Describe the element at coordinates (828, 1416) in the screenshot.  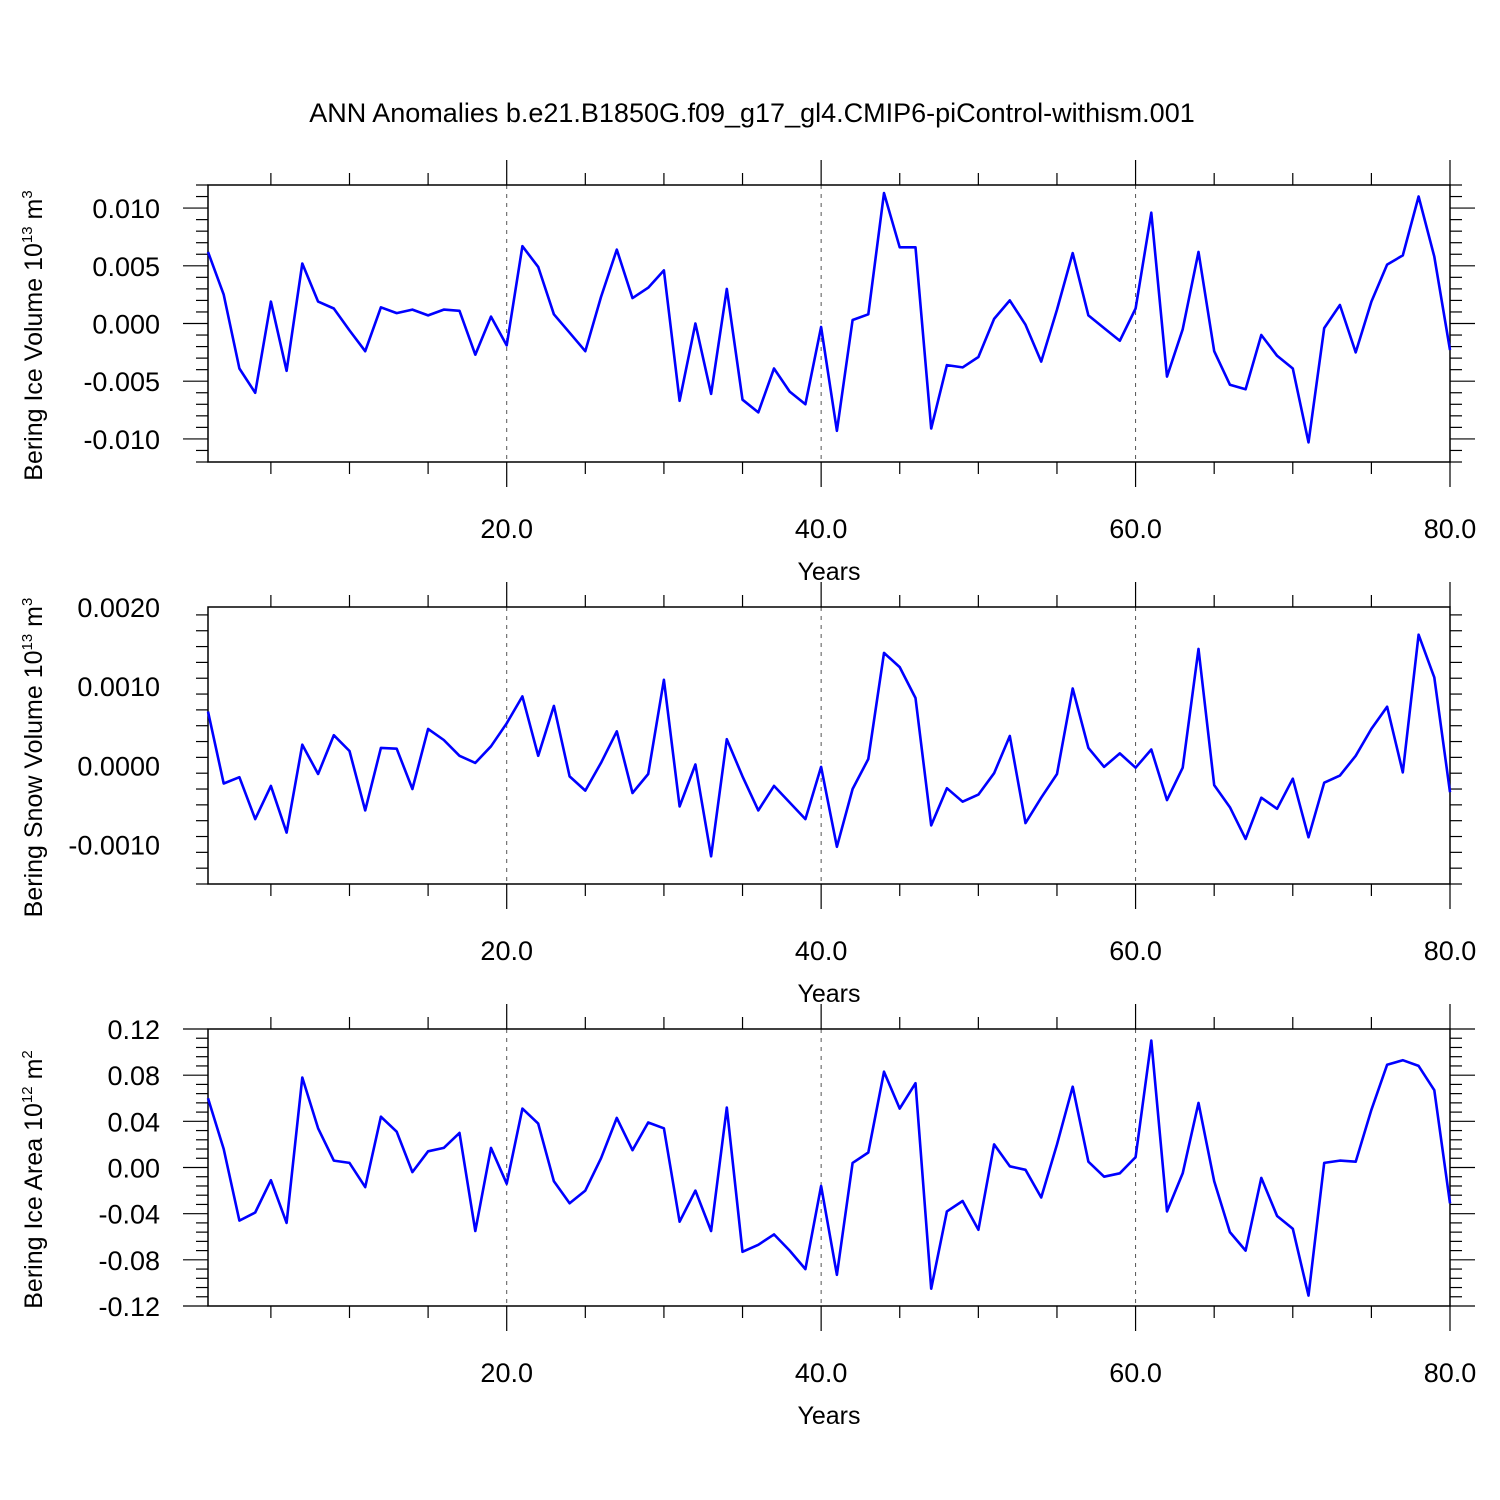
I see `x-axis-label: Years` at that location.